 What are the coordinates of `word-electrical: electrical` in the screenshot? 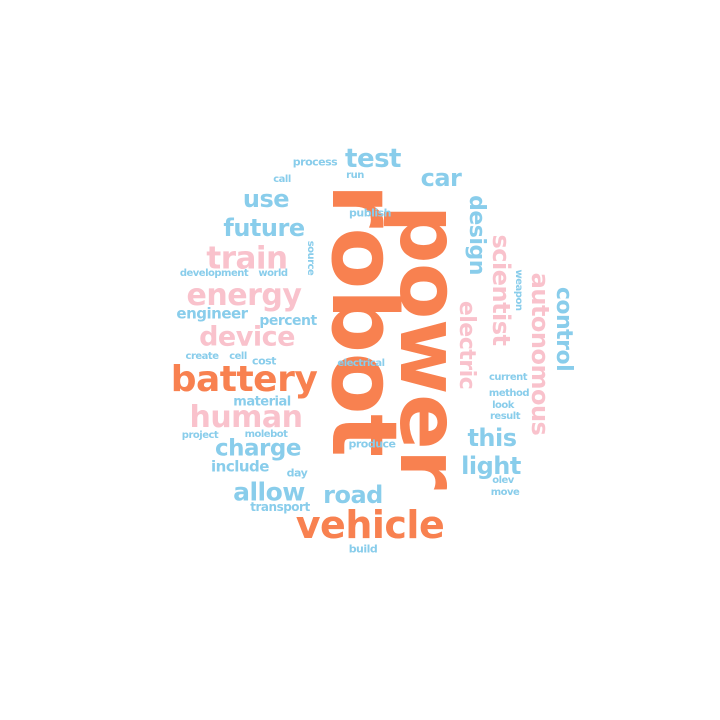 It's located at (361, 363).